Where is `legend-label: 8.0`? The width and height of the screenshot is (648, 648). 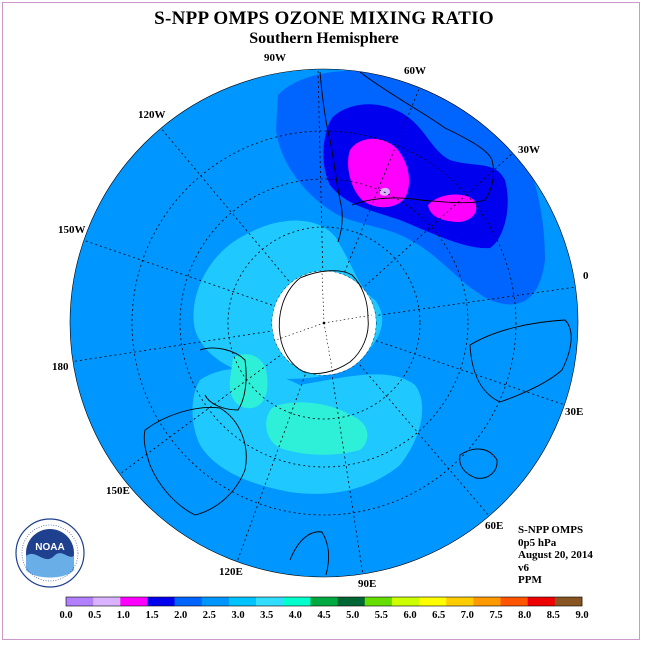
legend-label: 8.0 is located at coordinates (524, 615).